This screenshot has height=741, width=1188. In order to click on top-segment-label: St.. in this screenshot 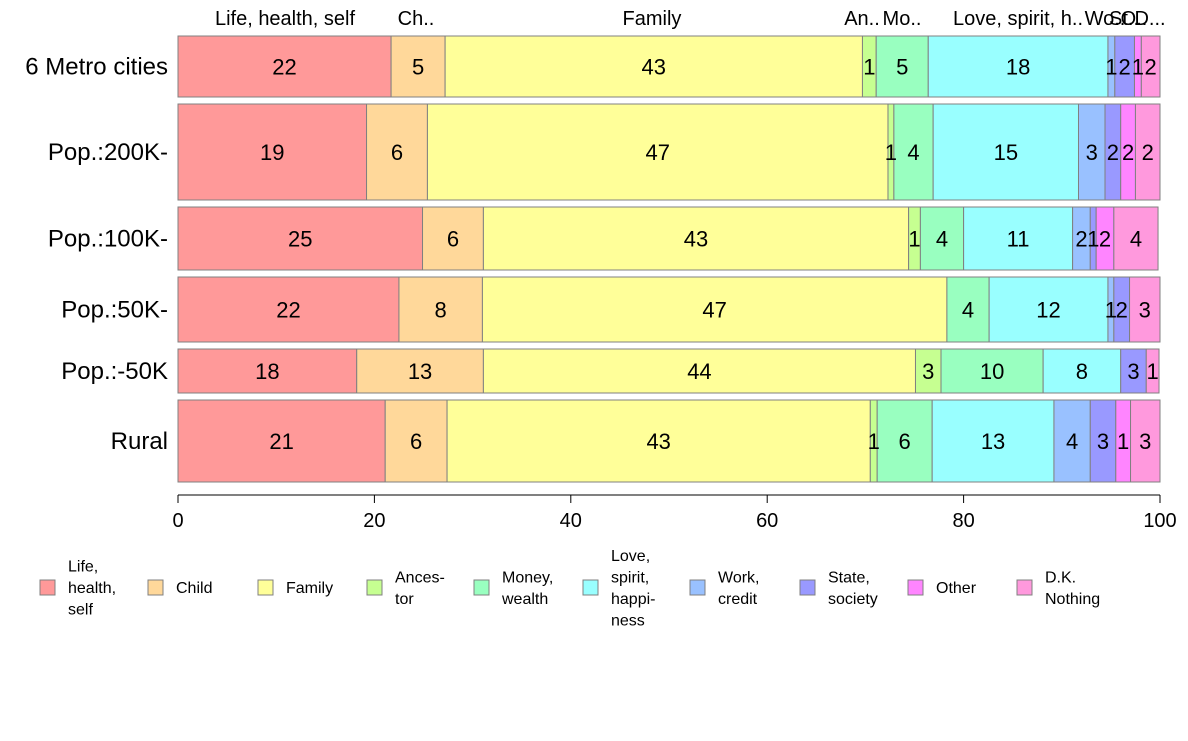, I will do `click(1124, 19)`.